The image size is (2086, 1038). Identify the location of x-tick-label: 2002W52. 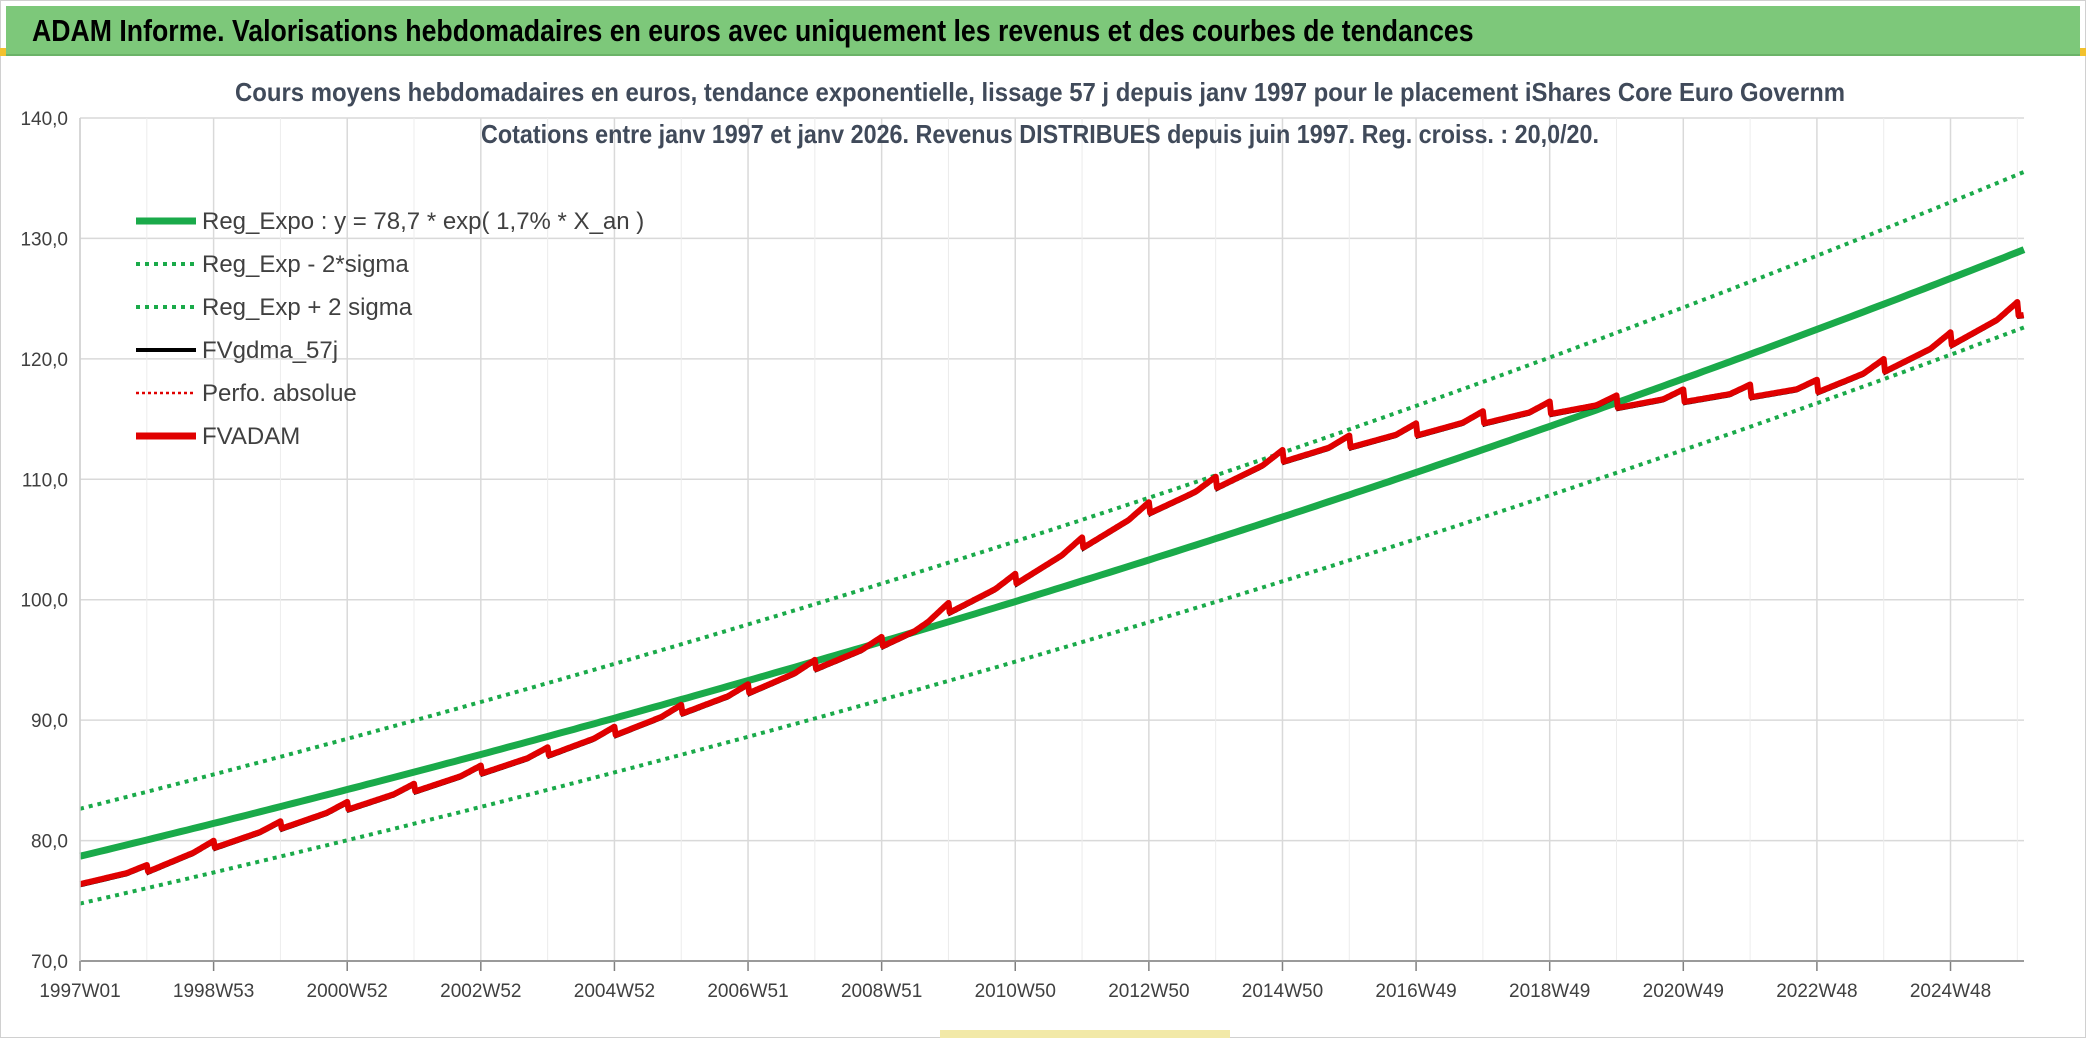
(480, 991).